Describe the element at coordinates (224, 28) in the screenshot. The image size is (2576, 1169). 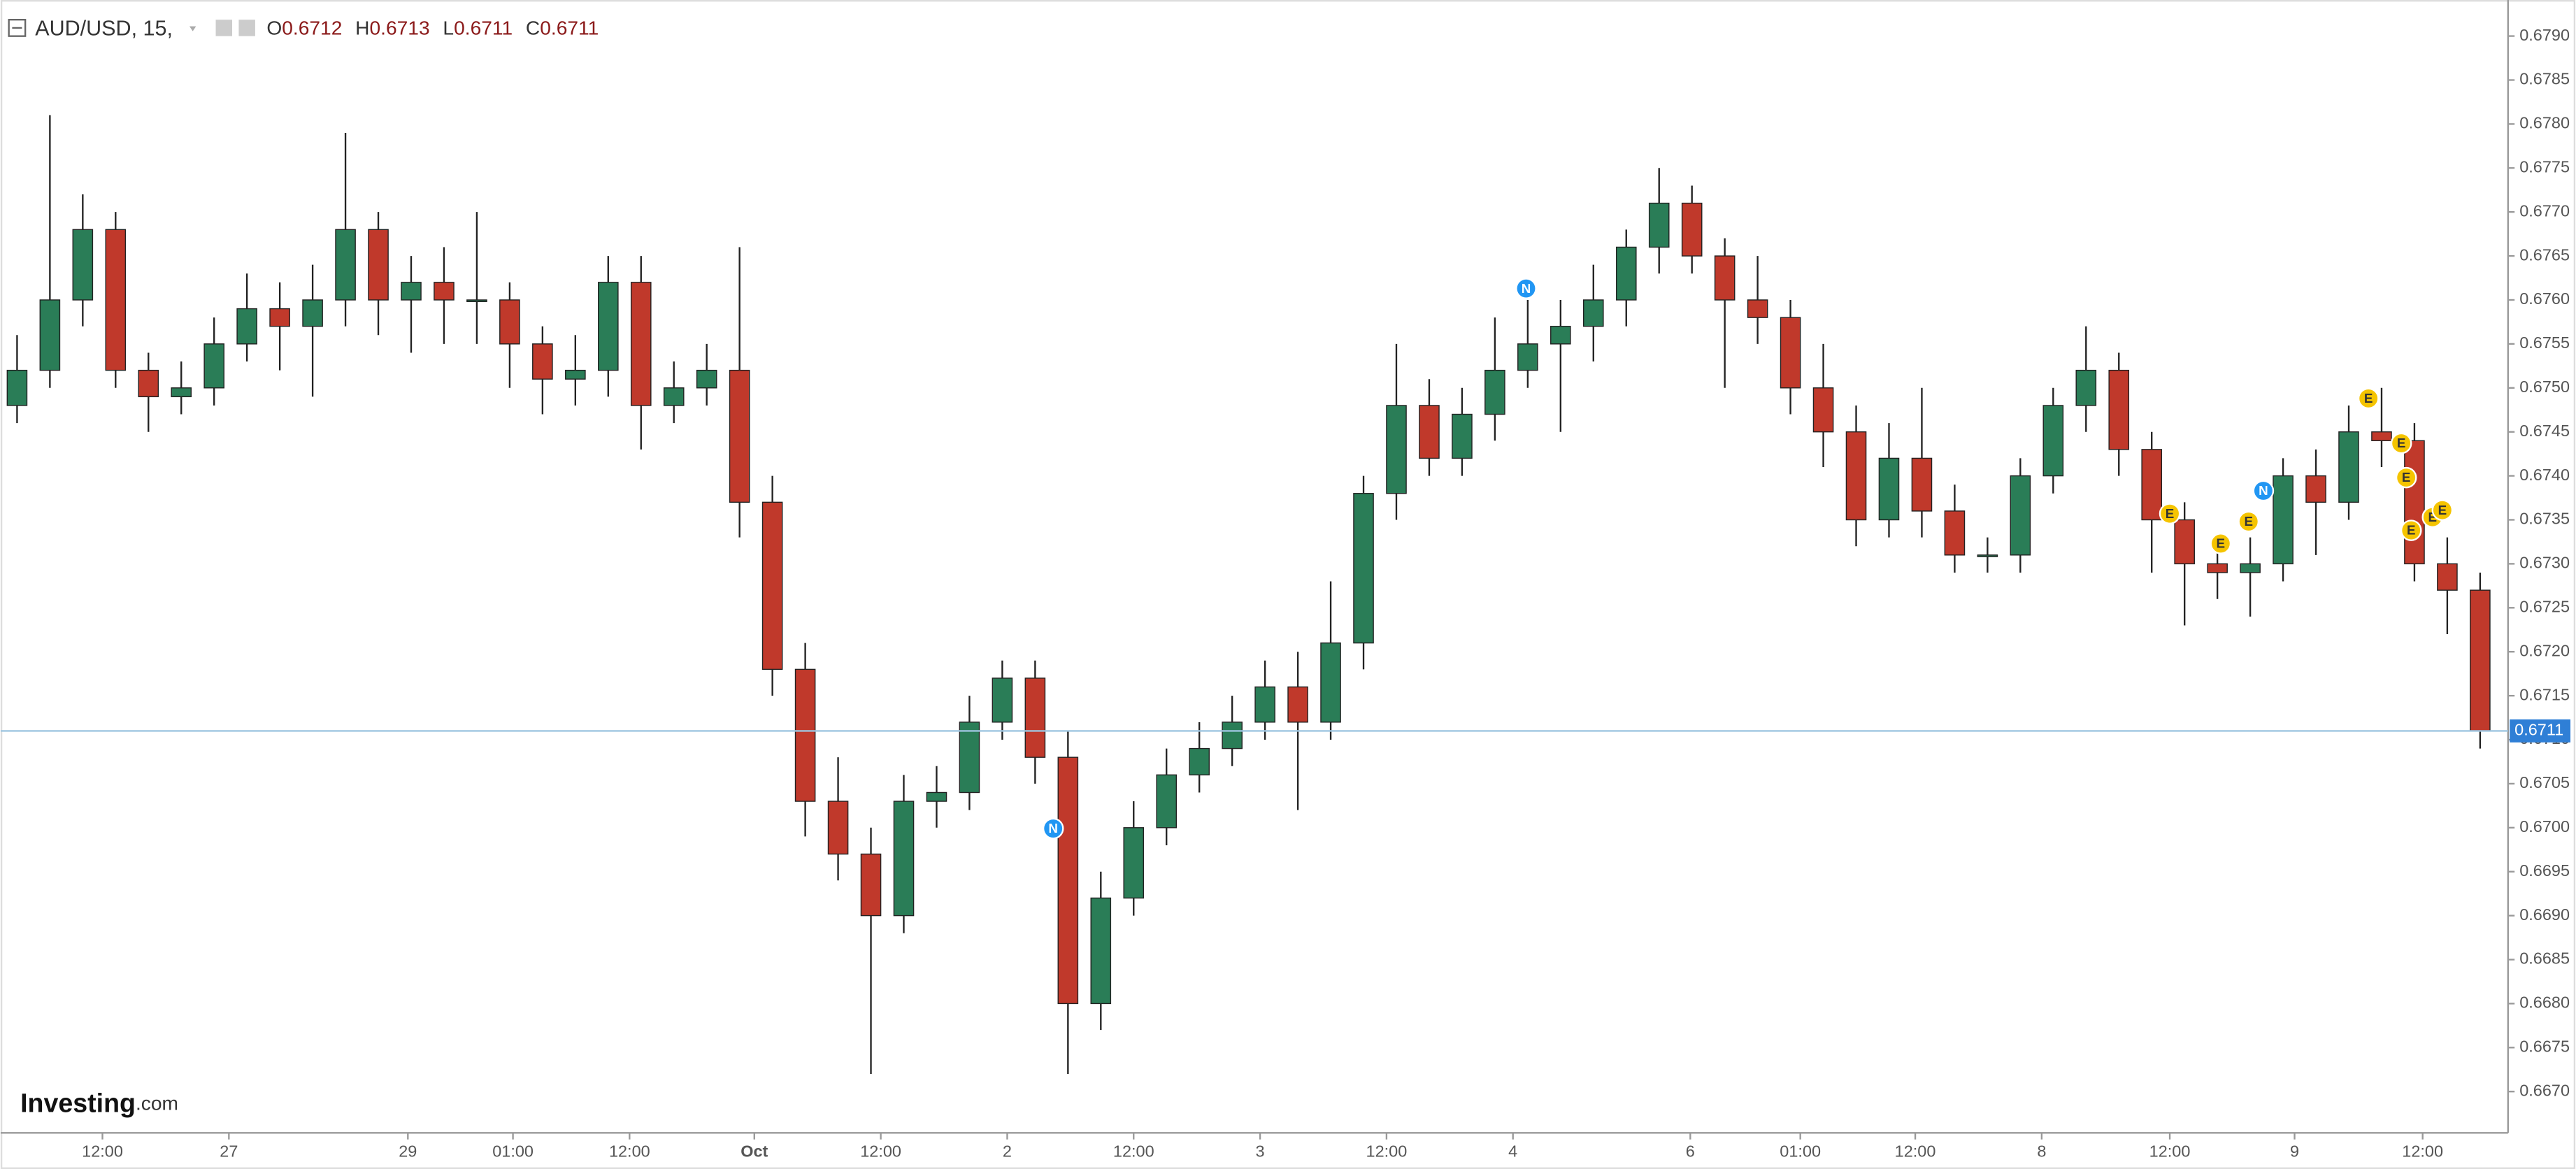
I see `settings-icon` at that location.